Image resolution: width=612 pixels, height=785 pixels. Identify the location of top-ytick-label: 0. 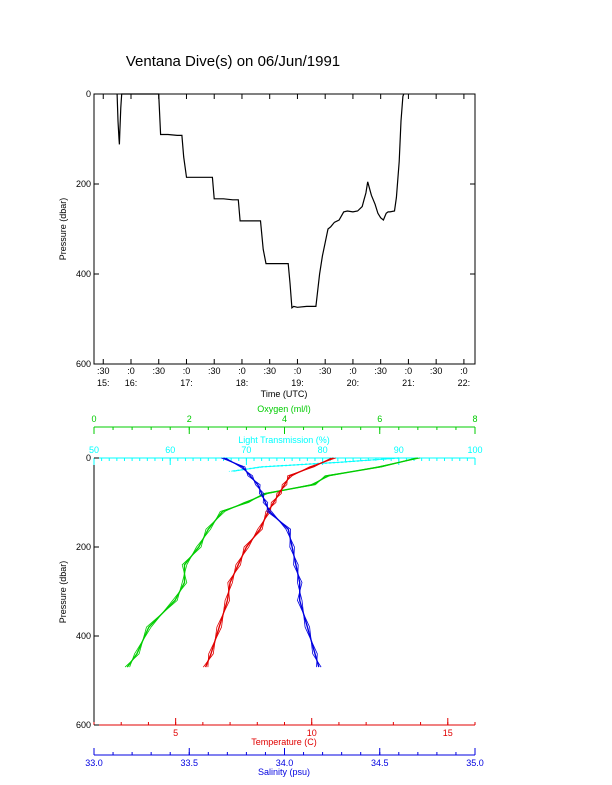
(88, 94).